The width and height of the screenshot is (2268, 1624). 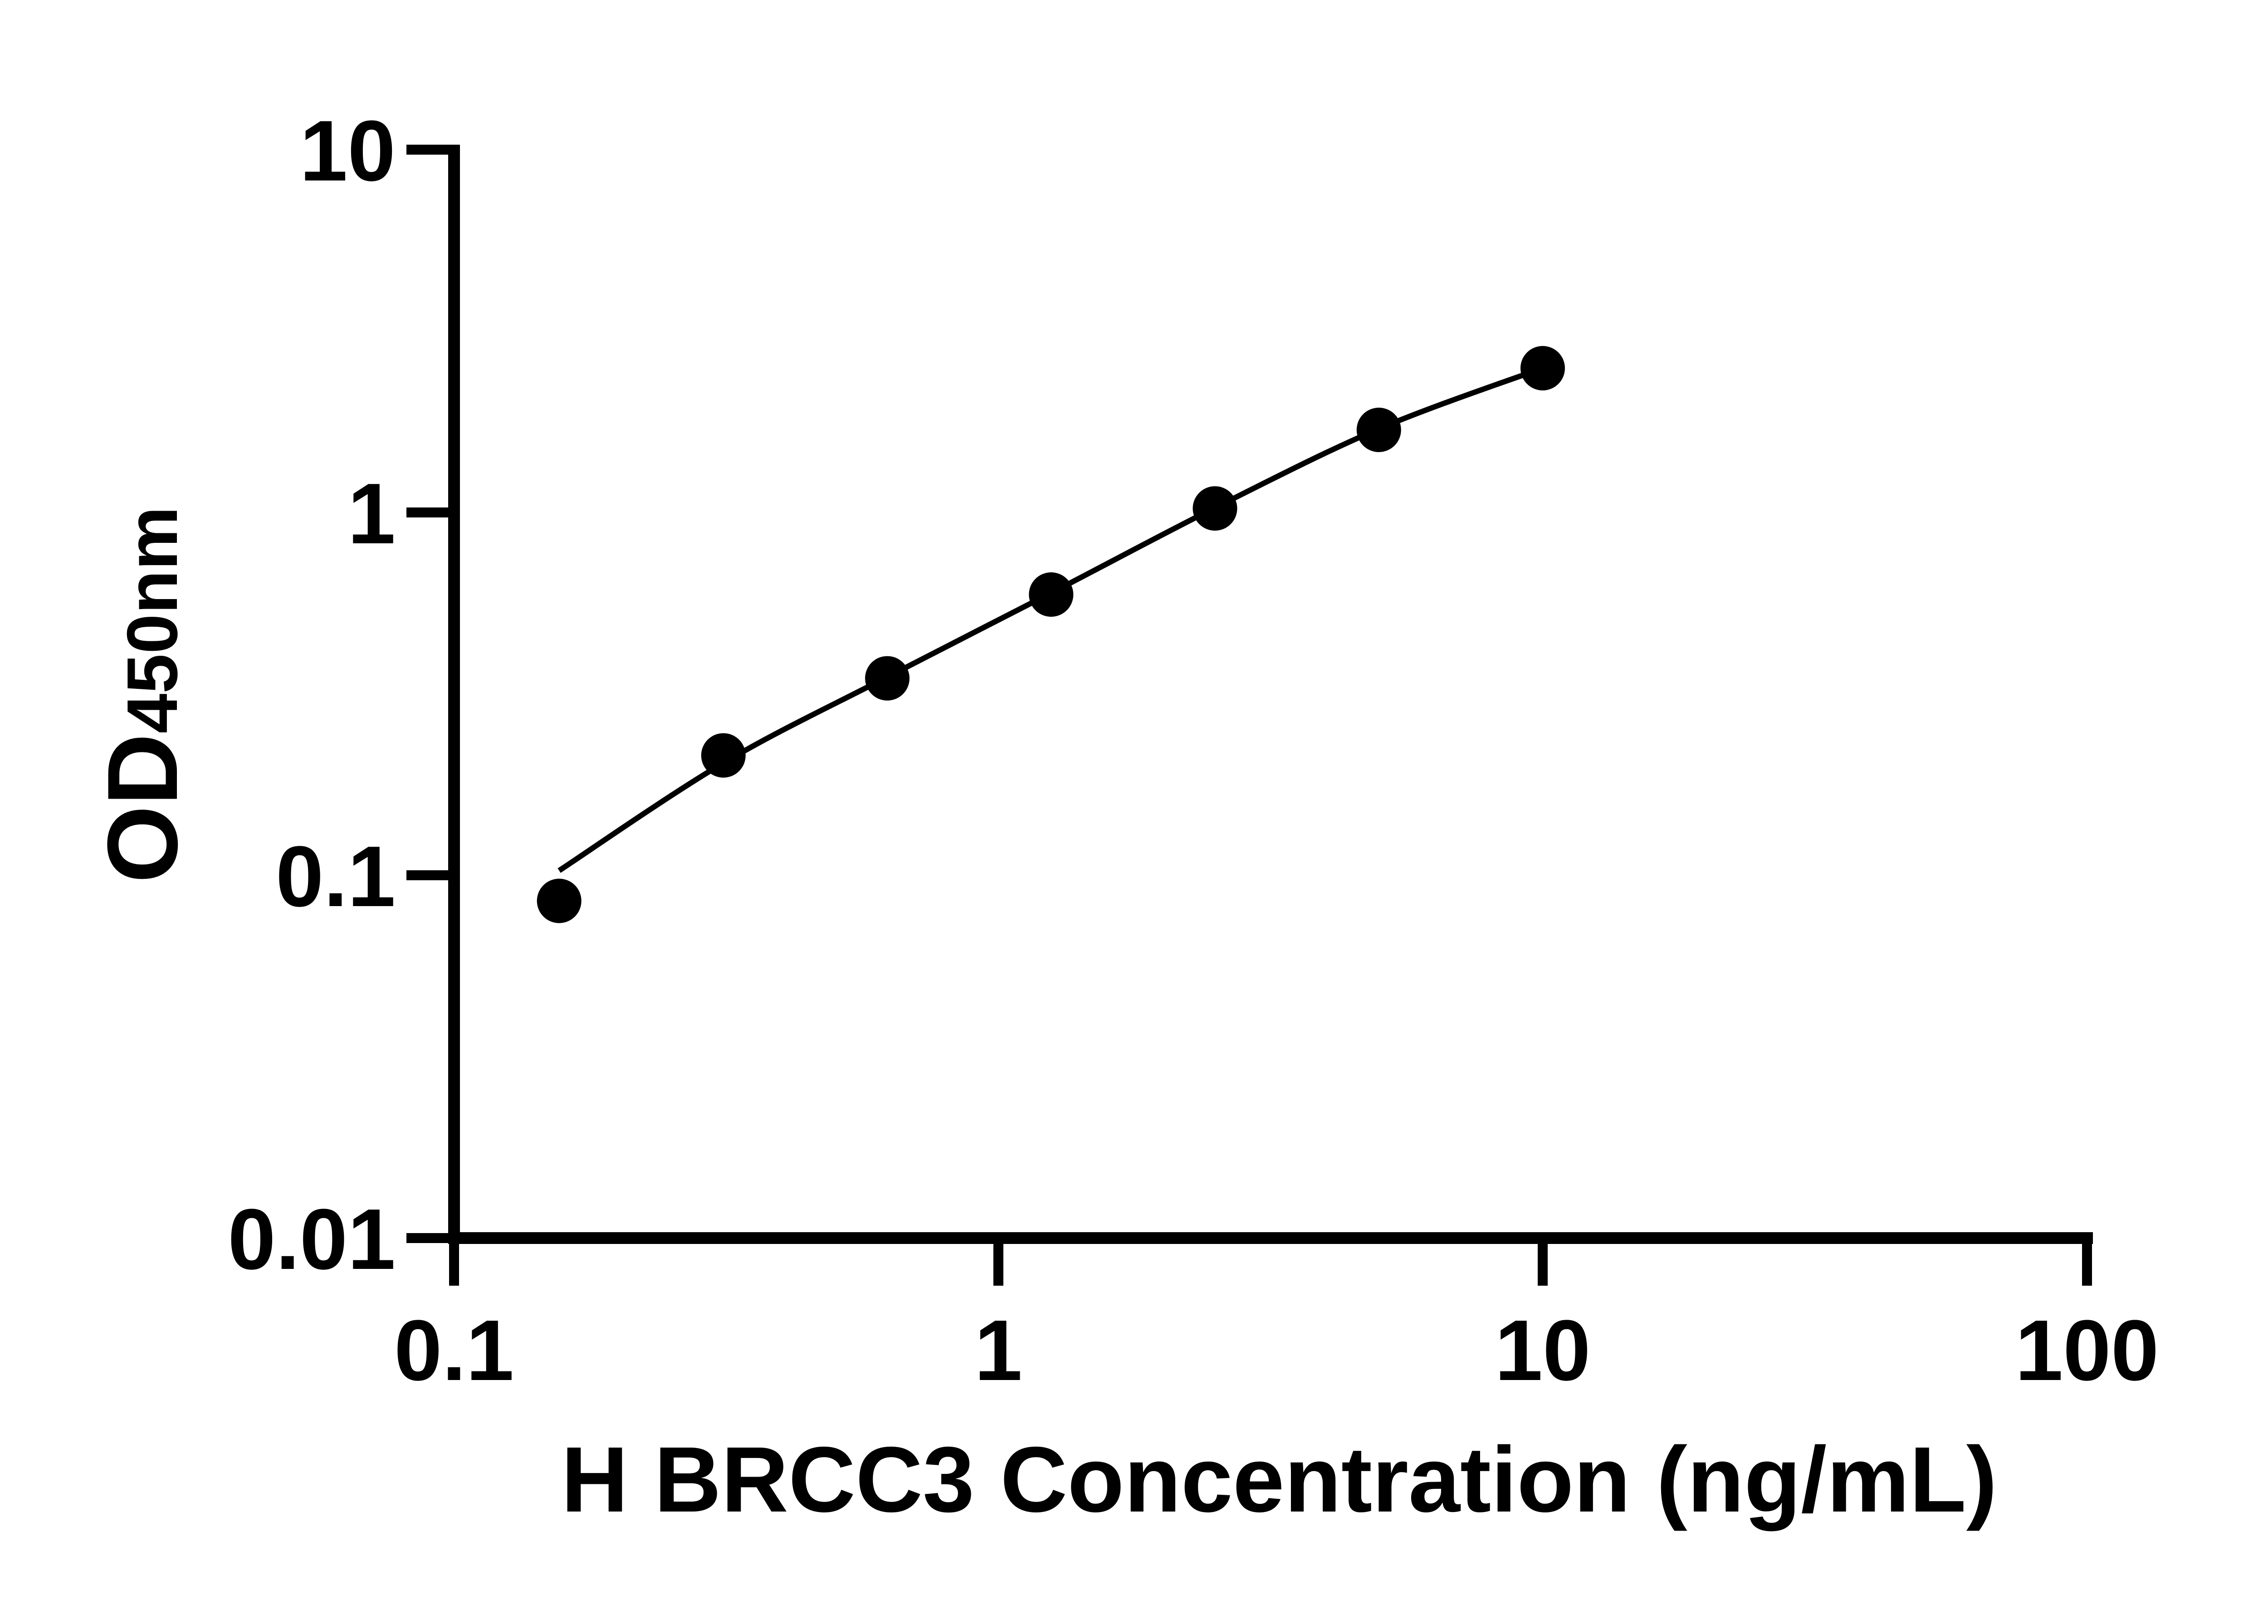 I want to click on x-tick-label: 10, so click(x=1542, y=1350).